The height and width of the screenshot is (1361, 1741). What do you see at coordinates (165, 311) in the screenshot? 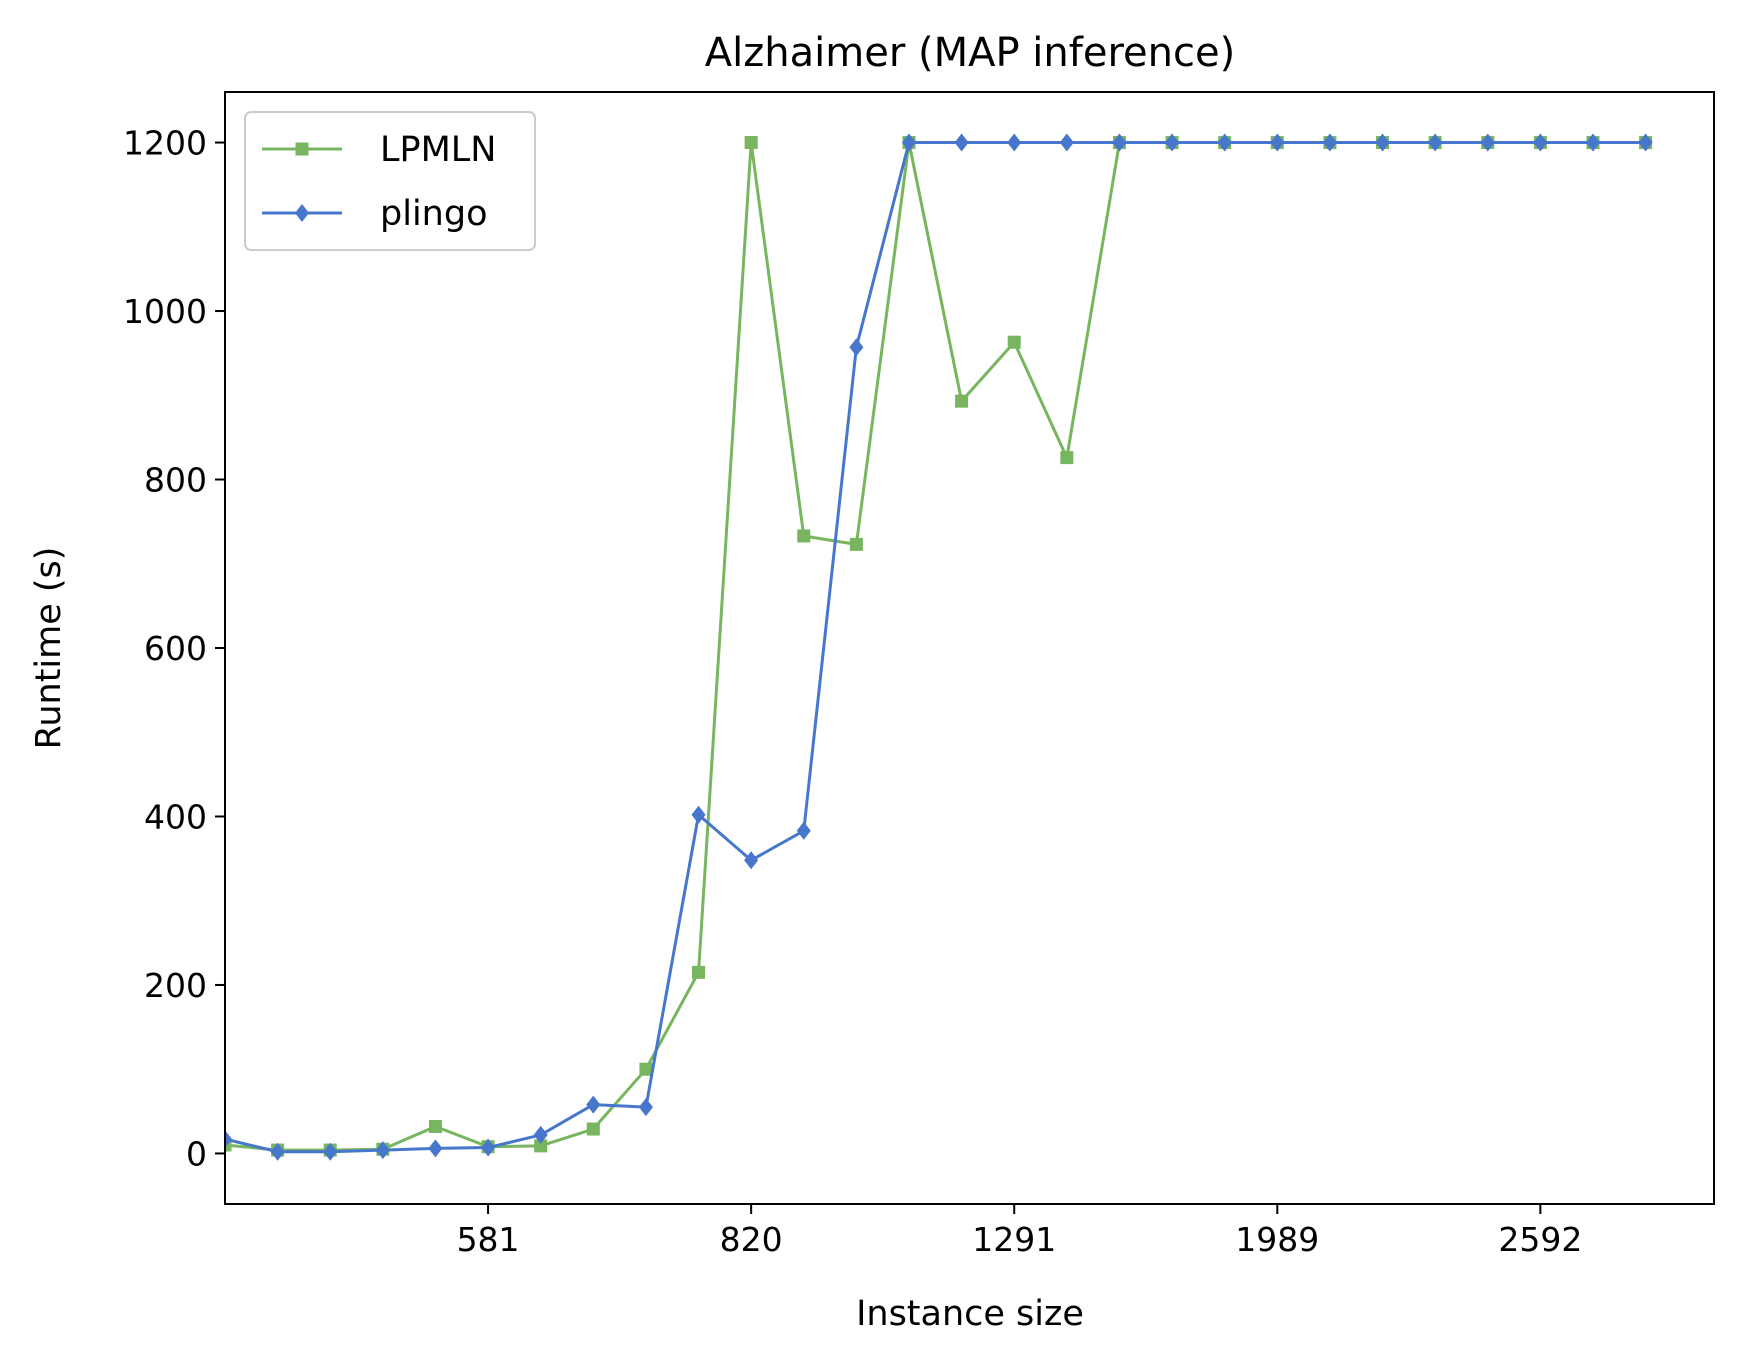
I see `y-tick-label: 1000` at bounding box center [165, 311].